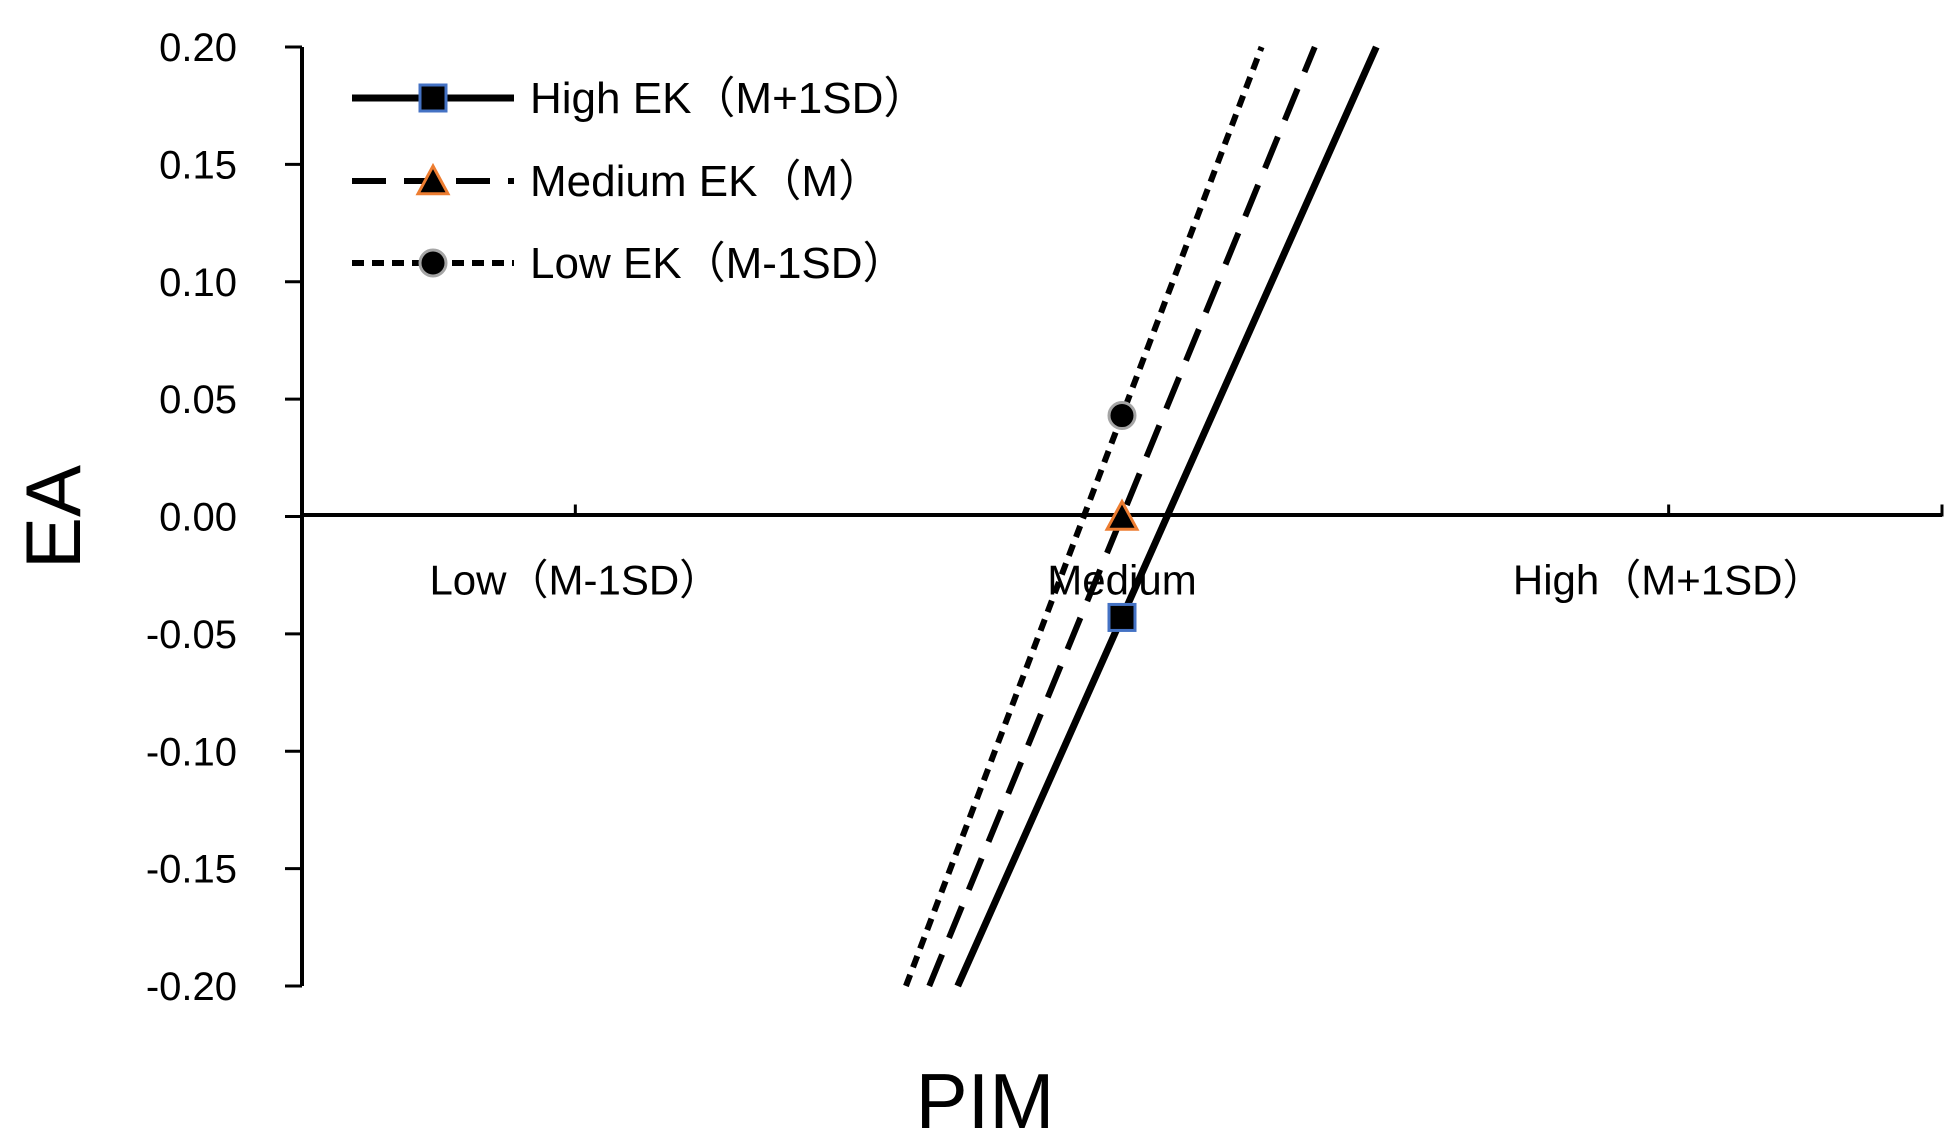 Image resolution: width=1955 pixels, height=1146 pixels. I want to click on series-markers, so click(1122, 516).